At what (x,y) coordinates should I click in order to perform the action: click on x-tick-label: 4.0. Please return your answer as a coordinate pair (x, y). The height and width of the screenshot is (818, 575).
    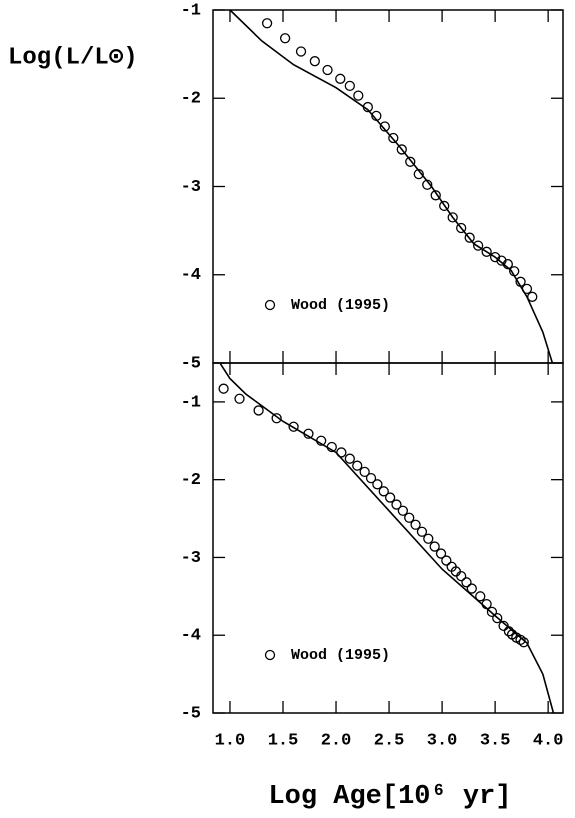
    Looking at the image, I should click on (548, 740).